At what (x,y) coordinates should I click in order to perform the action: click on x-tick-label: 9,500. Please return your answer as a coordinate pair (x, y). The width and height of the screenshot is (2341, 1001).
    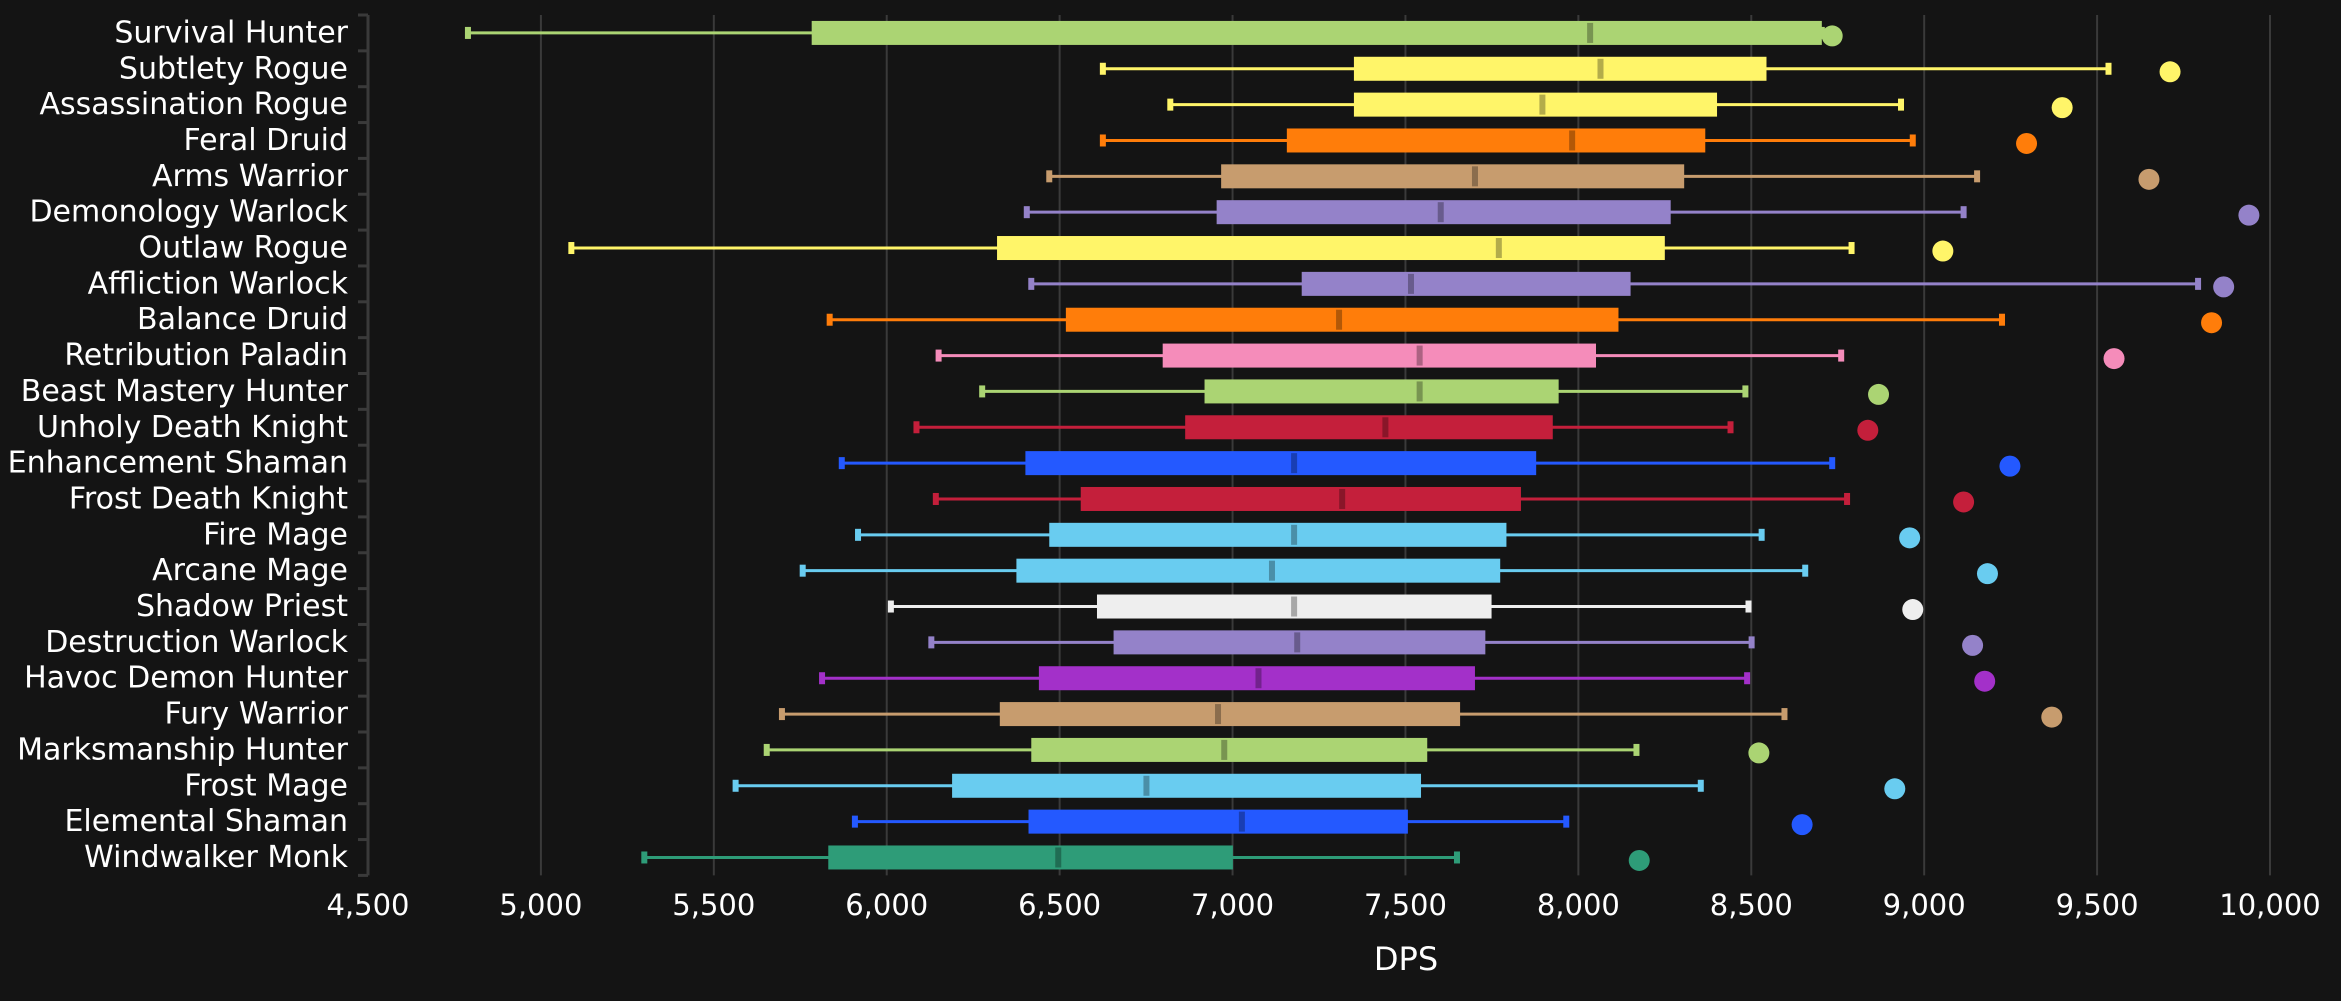
    Looking at the image, I should click on (2097, 905).